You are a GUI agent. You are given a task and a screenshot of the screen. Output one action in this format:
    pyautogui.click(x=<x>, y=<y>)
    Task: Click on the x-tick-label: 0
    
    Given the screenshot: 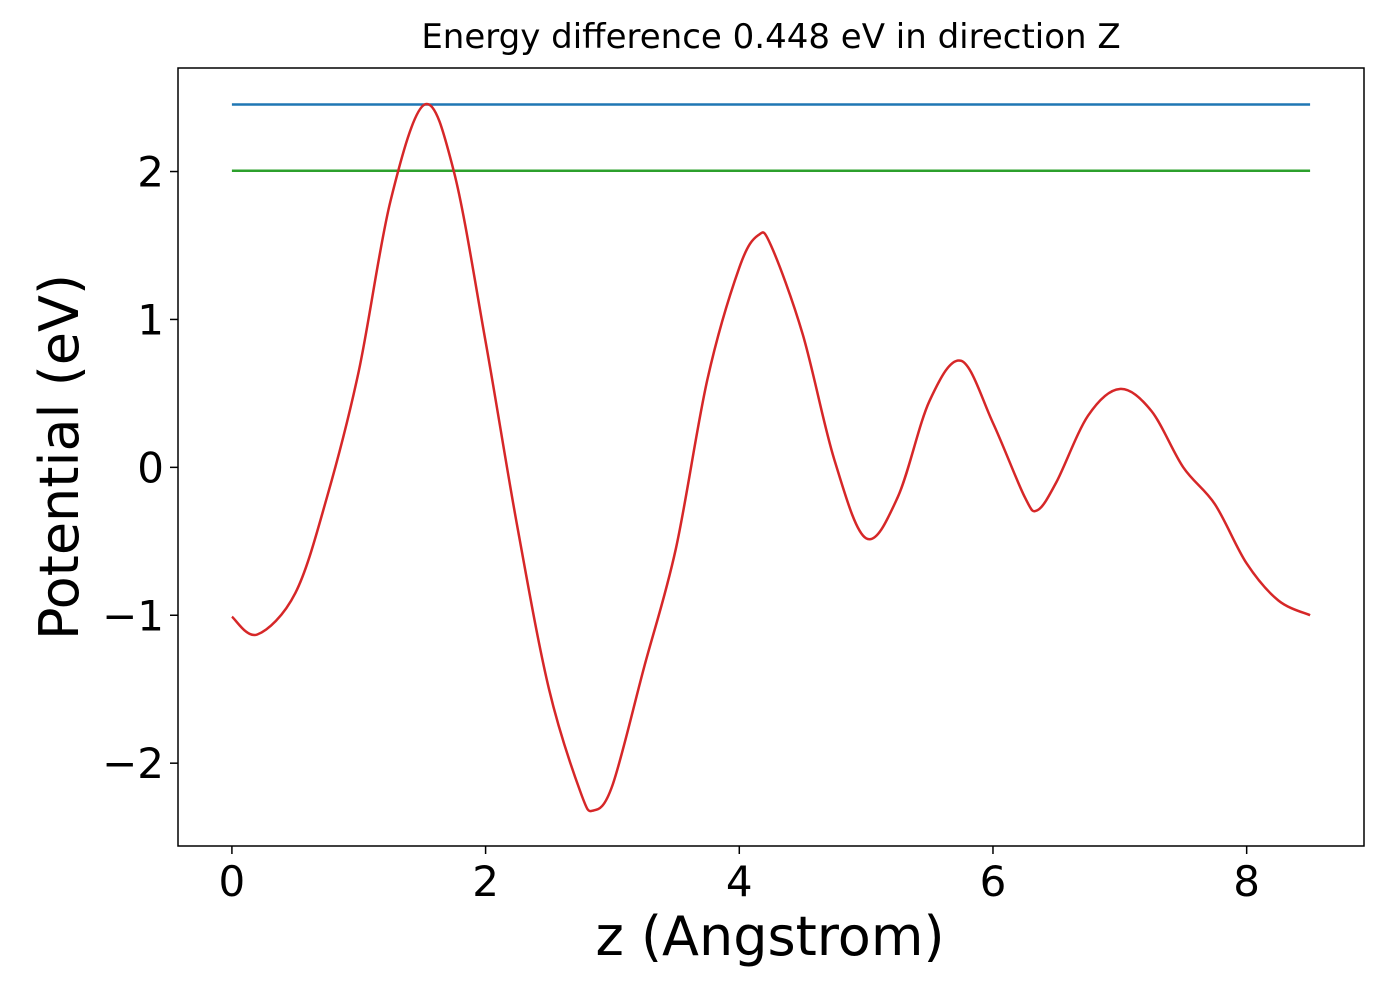 What is the action you would take?
    pyautogui.click(x=232, y=881)
    